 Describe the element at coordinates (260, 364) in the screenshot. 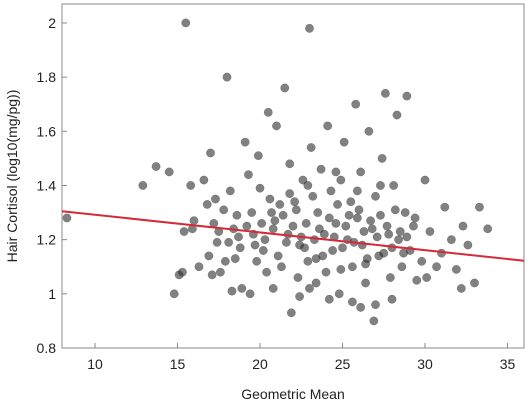

I see `x-tick-label: 20` at that location.